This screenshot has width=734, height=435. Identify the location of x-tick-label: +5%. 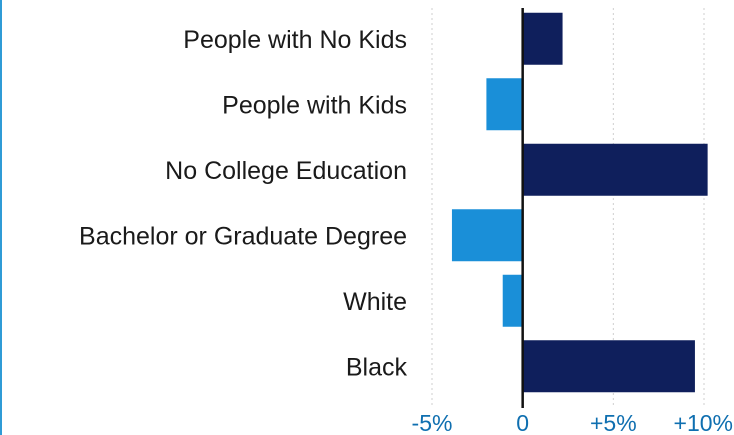
(613, 422).